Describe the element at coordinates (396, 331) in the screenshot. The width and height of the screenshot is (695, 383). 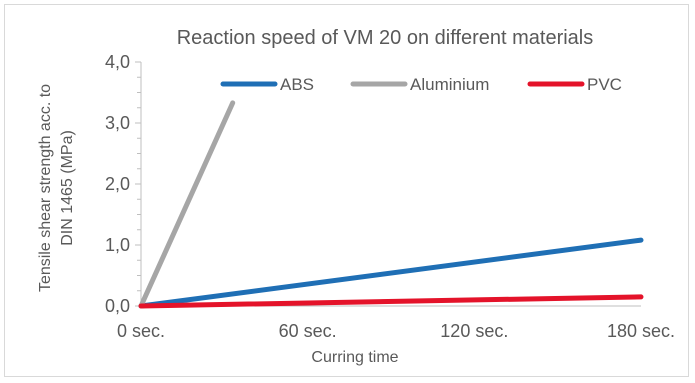
I see `x-ticks: 0 sec. 60 sec. 120 sec. 180 sec.` at that location.